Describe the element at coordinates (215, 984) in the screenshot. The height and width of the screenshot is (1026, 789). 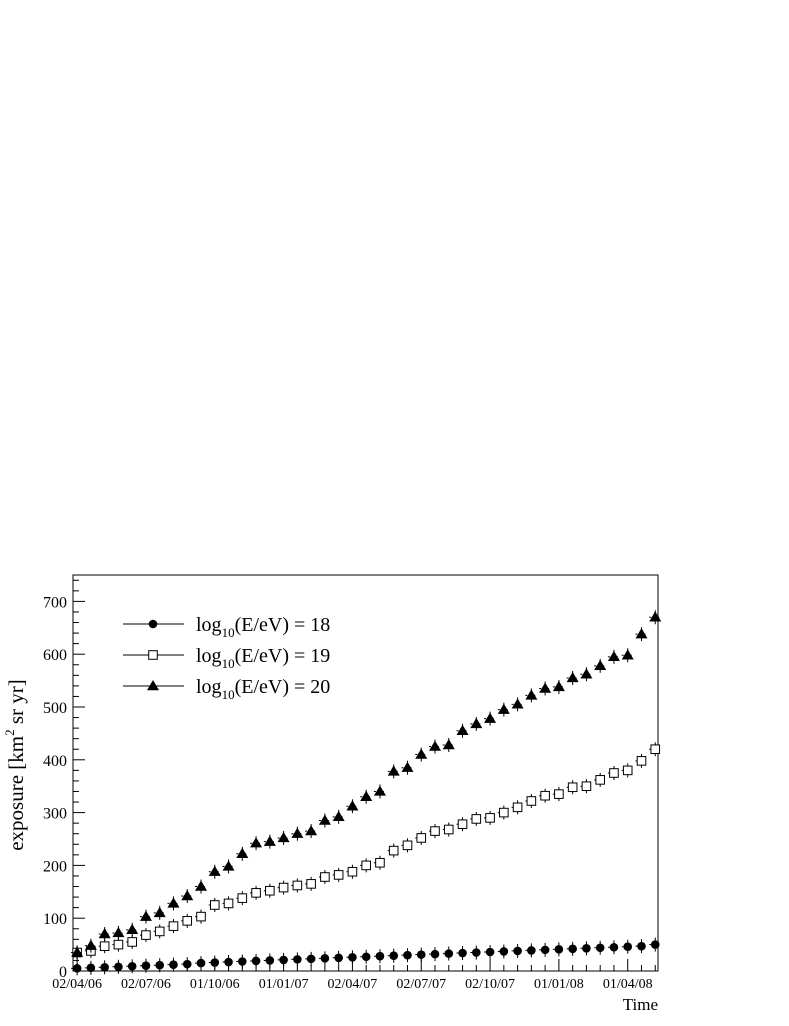
I see `x-tick-label: 01/10/06` at that location.